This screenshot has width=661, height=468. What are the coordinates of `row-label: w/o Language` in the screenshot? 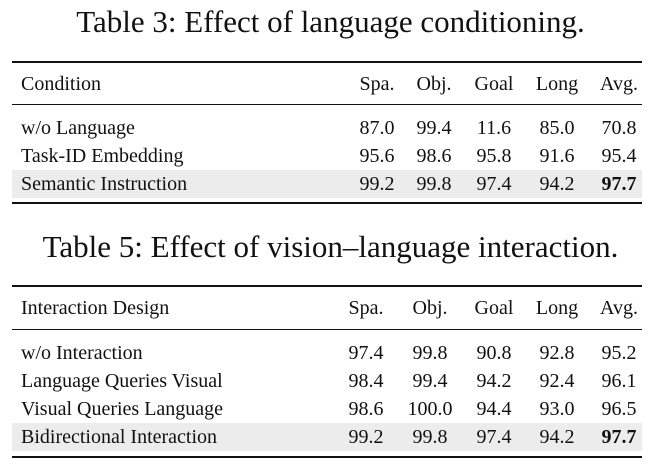 It's located at (78, 128).